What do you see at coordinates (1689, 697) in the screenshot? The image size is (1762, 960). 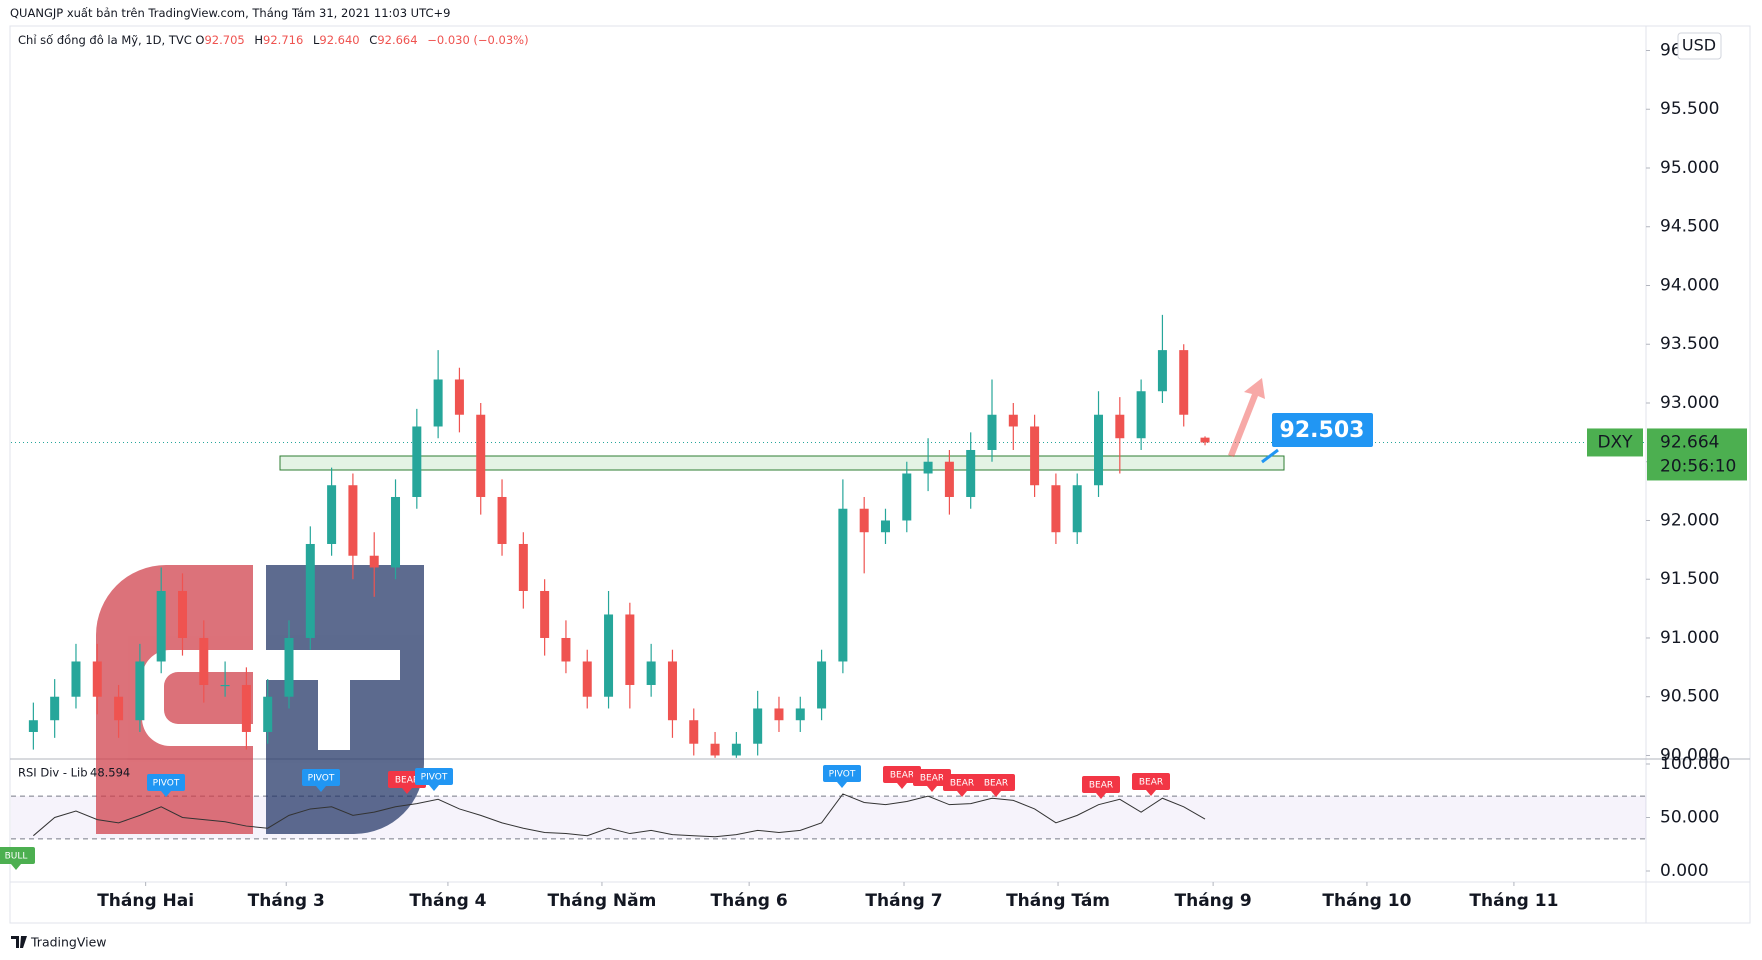 I see `y-tick-label: 90.500` at bounding box center [1689, 697].